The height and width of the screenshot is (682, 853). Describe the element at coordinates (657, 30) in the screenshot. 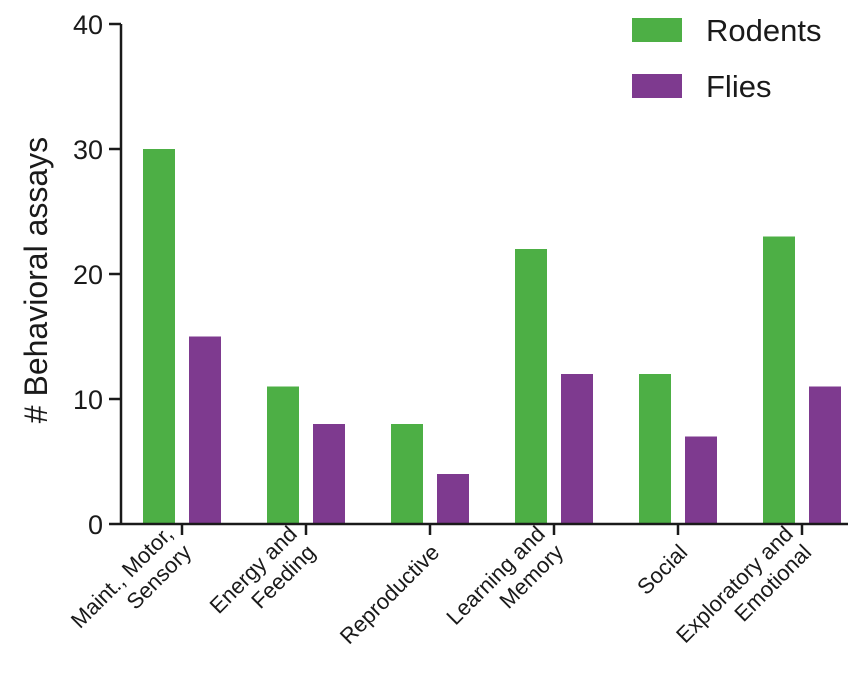

I see `legend-swatch-rodents` at that location.